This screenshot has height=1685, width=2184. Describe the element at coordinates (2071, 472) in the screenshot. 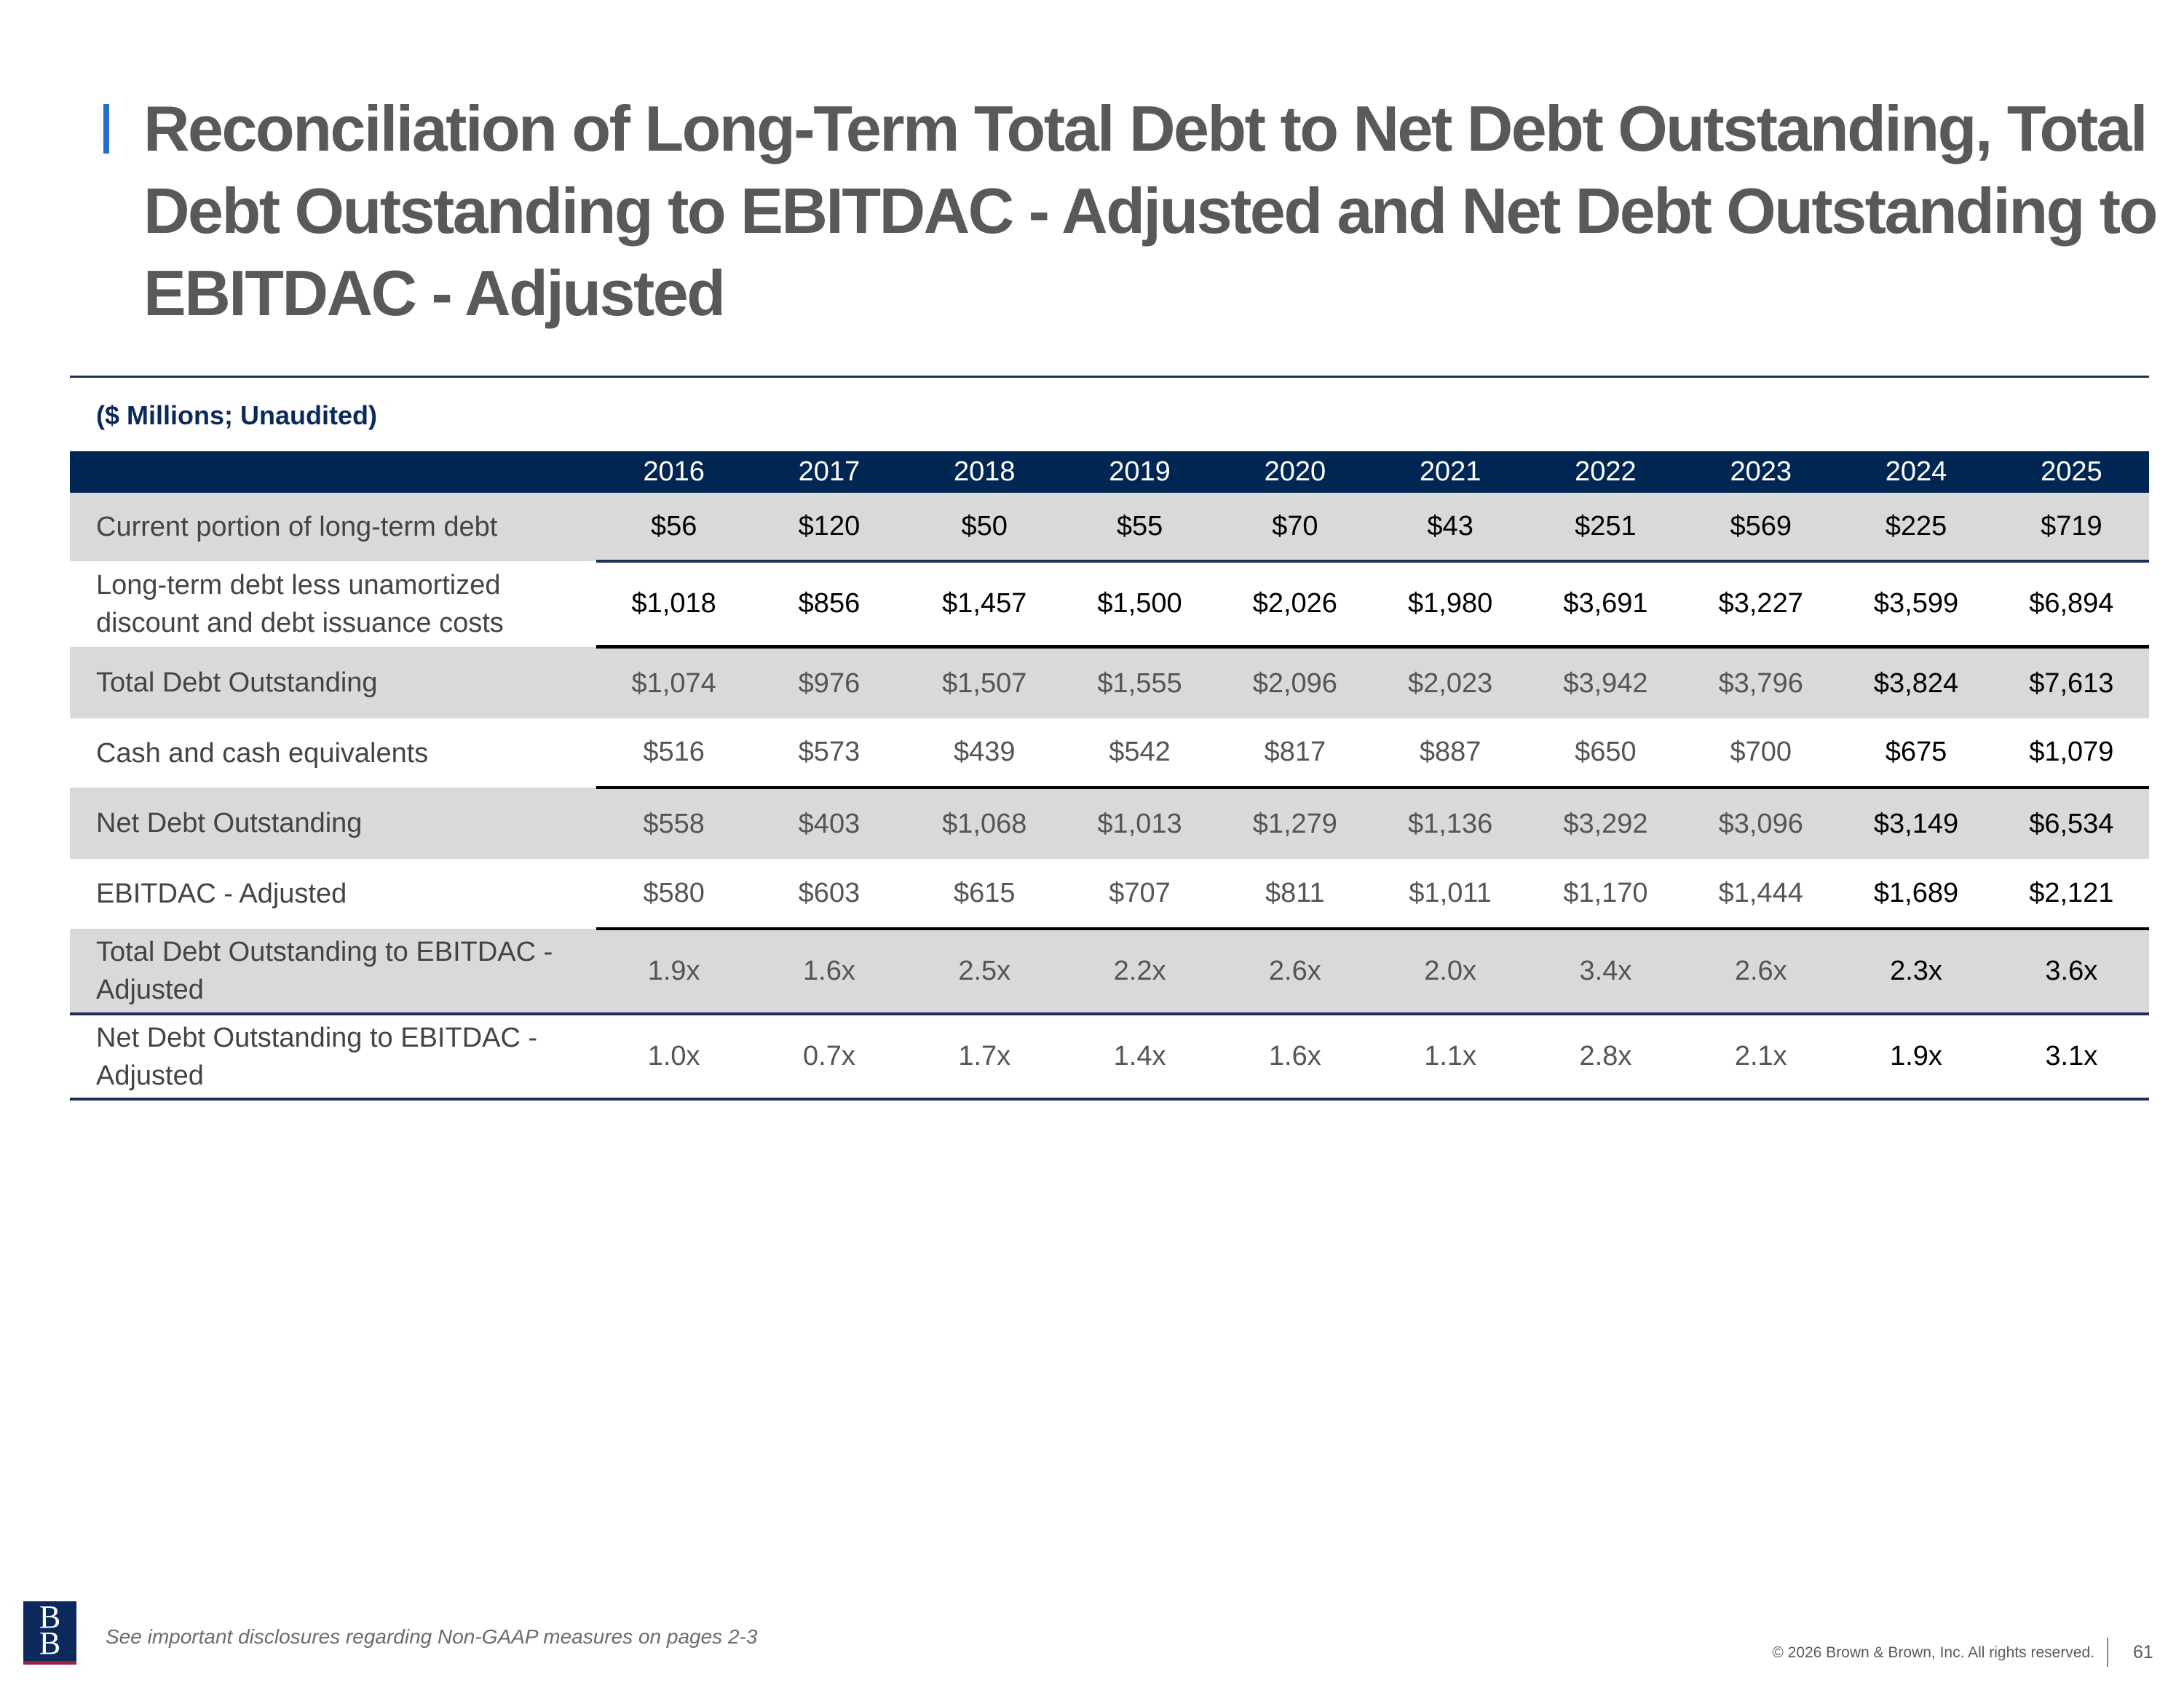

I see `year-header: 2025` at that location.